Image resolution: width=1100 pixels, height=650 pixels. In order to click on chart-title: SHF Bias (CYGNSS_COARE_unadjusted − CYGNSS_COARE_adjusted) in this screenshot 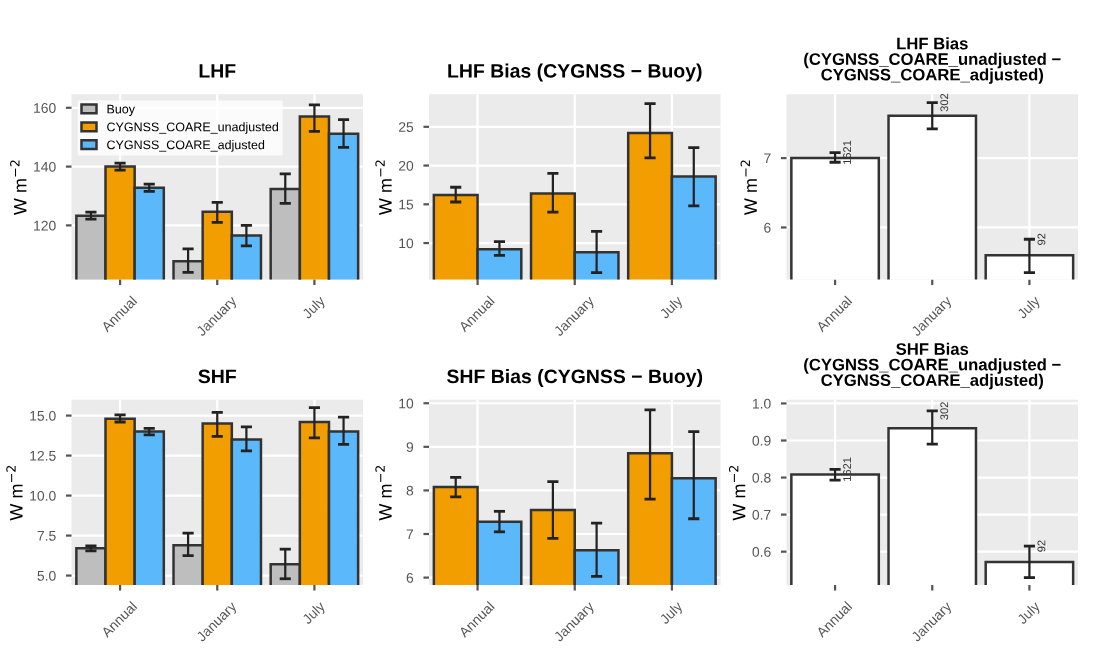, I will do `click(932, 366)`.